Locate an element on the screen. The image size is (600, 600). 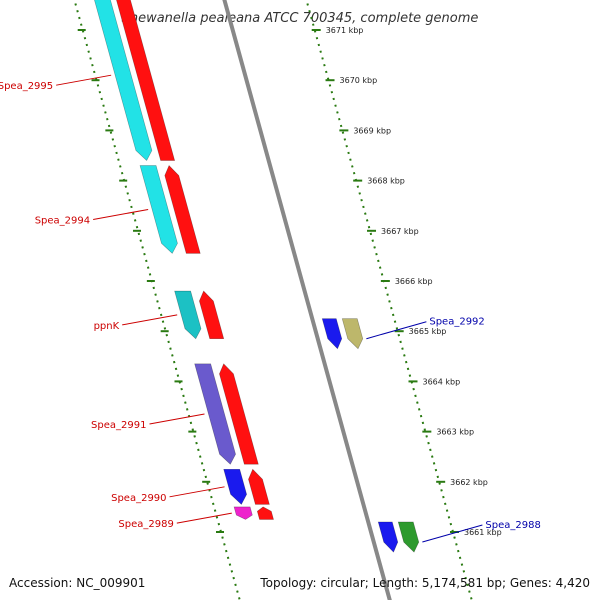
ruler-tick-label: 3668 kbp is located at coordinates (386, 181).